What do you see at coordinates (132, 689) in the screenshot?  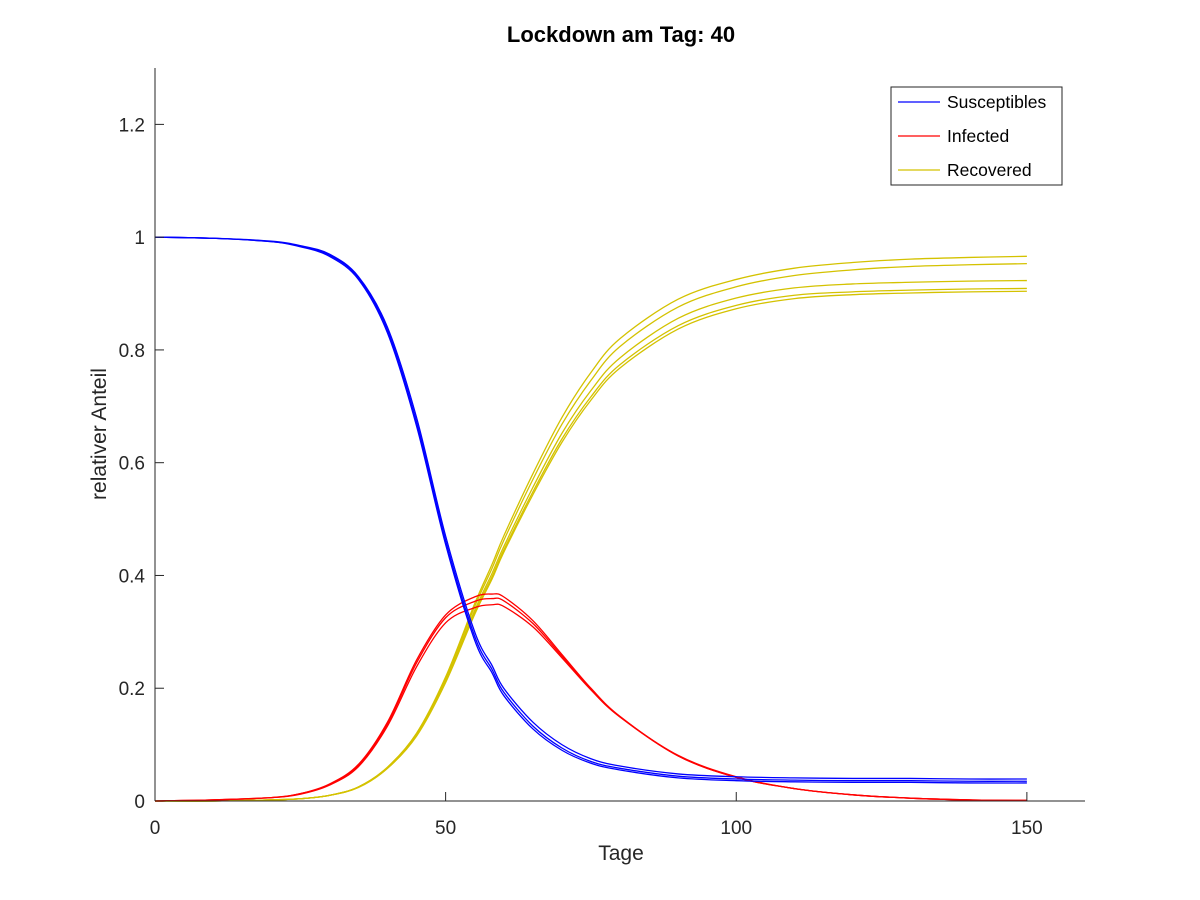 I see `y-tick-label: 0.2` at bounding box center [132, 689].